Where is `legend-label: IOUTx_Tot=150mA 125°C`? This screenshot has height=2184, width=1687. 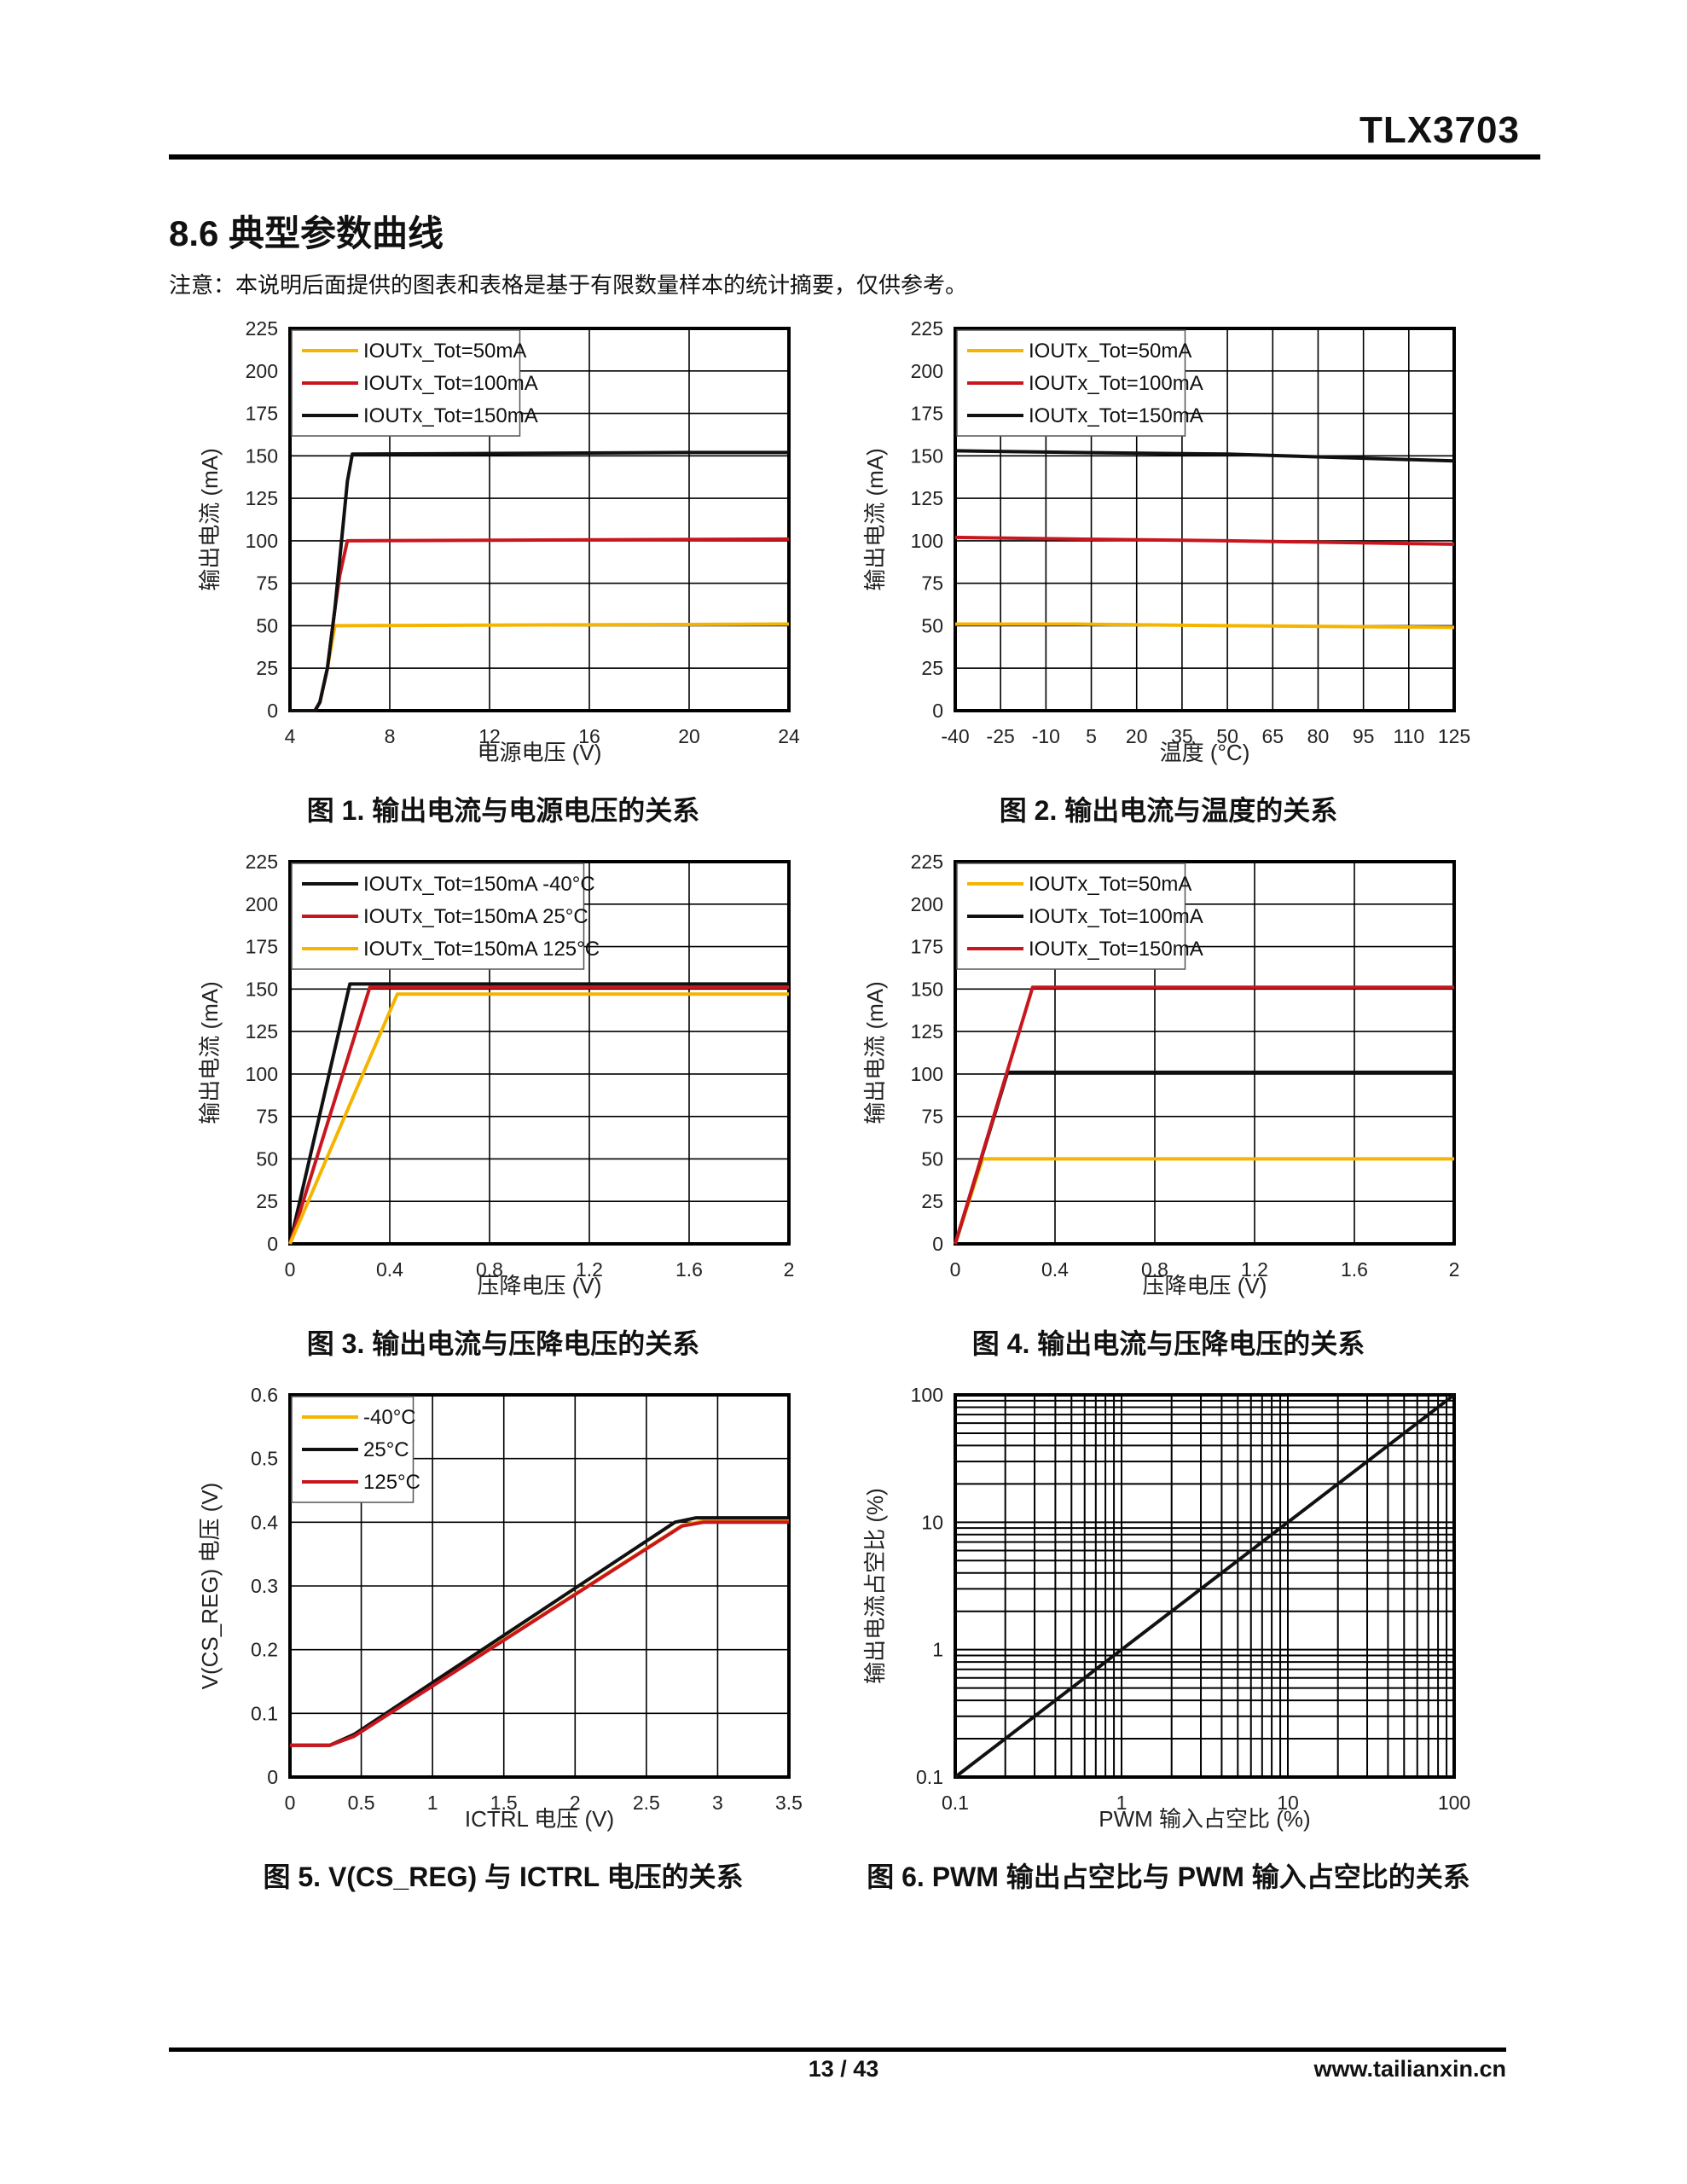
legend-label: IOUTx_Tot=150mA 125°C is located at coordinates (482, 949).